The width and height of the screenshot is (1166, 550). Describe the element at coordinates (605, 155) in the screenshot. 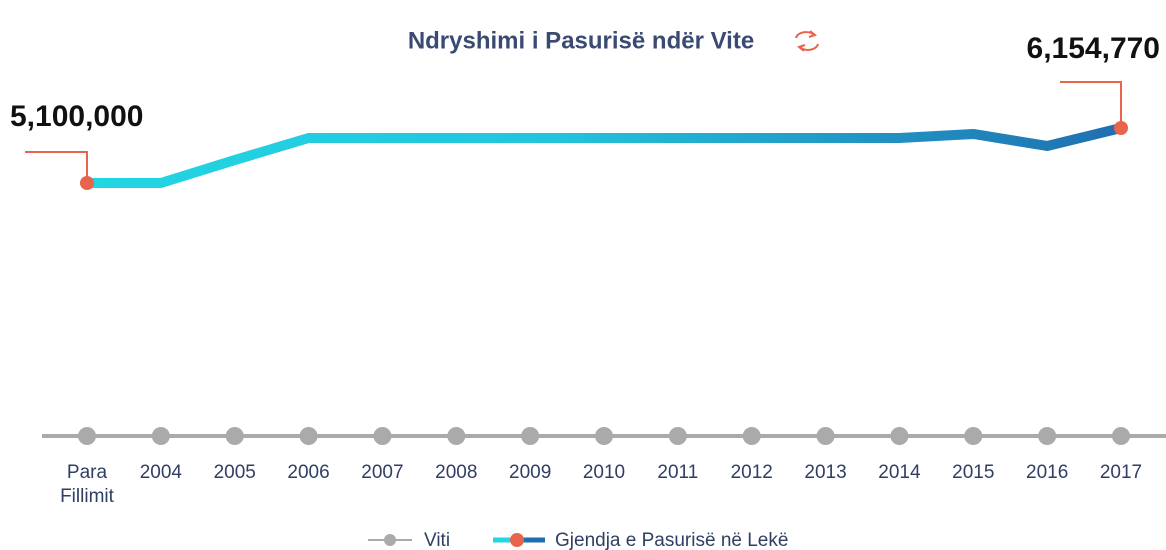

I see `line` at that location.